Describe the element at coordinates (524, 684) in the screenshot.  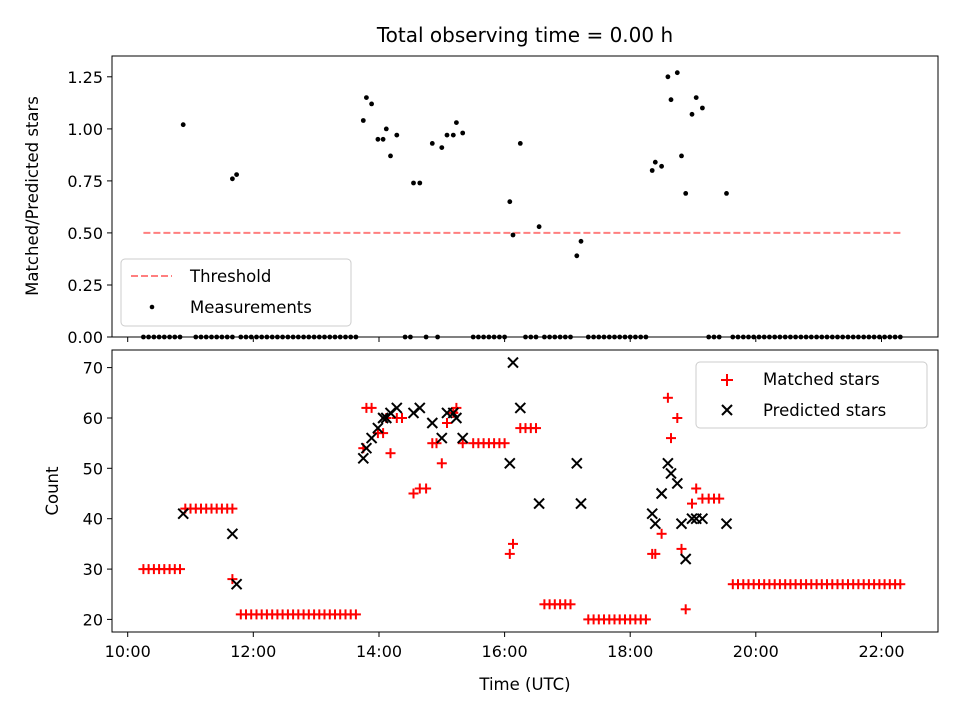
I see `x-axis-label: Time (UTC)` at that location.